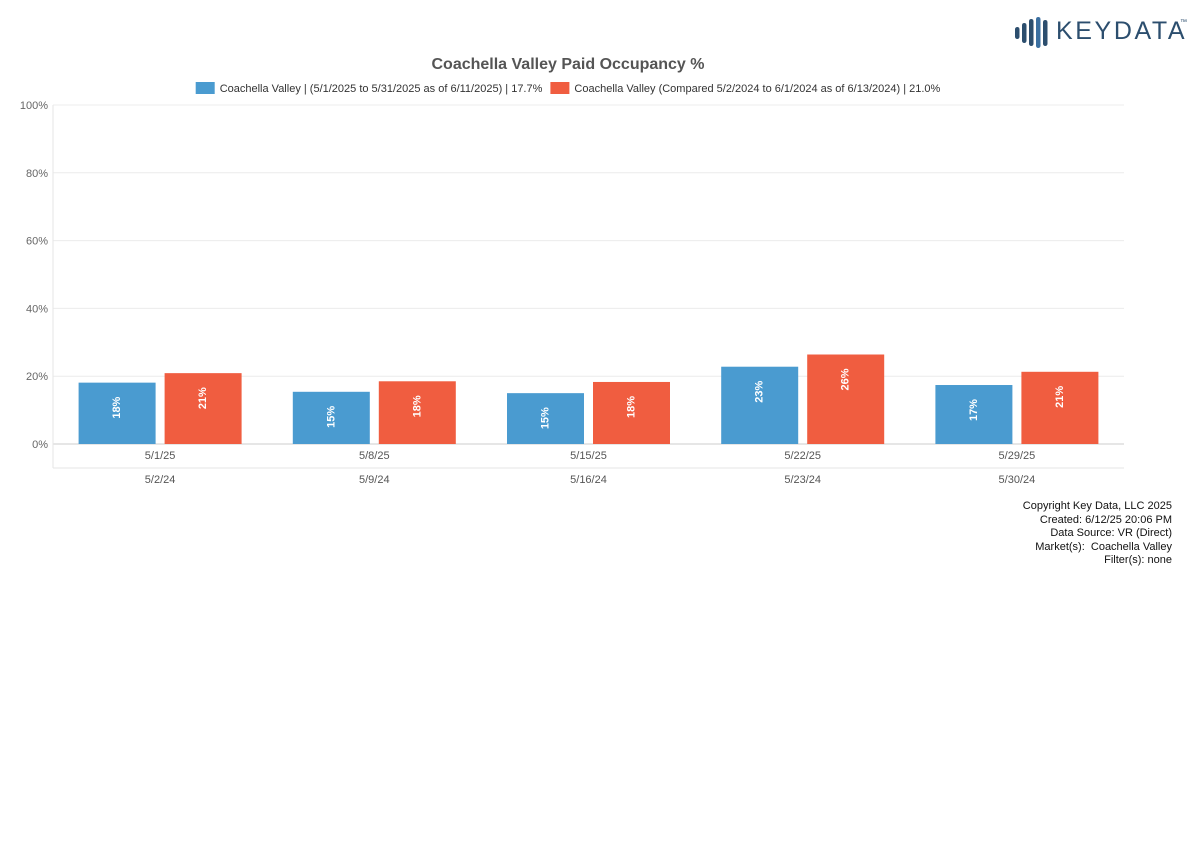  What do you see at coordinates (588, 480) in the screenshot?
I see `x-tick-label-secondary: 5/16/24` at bounding box center [588, 480].